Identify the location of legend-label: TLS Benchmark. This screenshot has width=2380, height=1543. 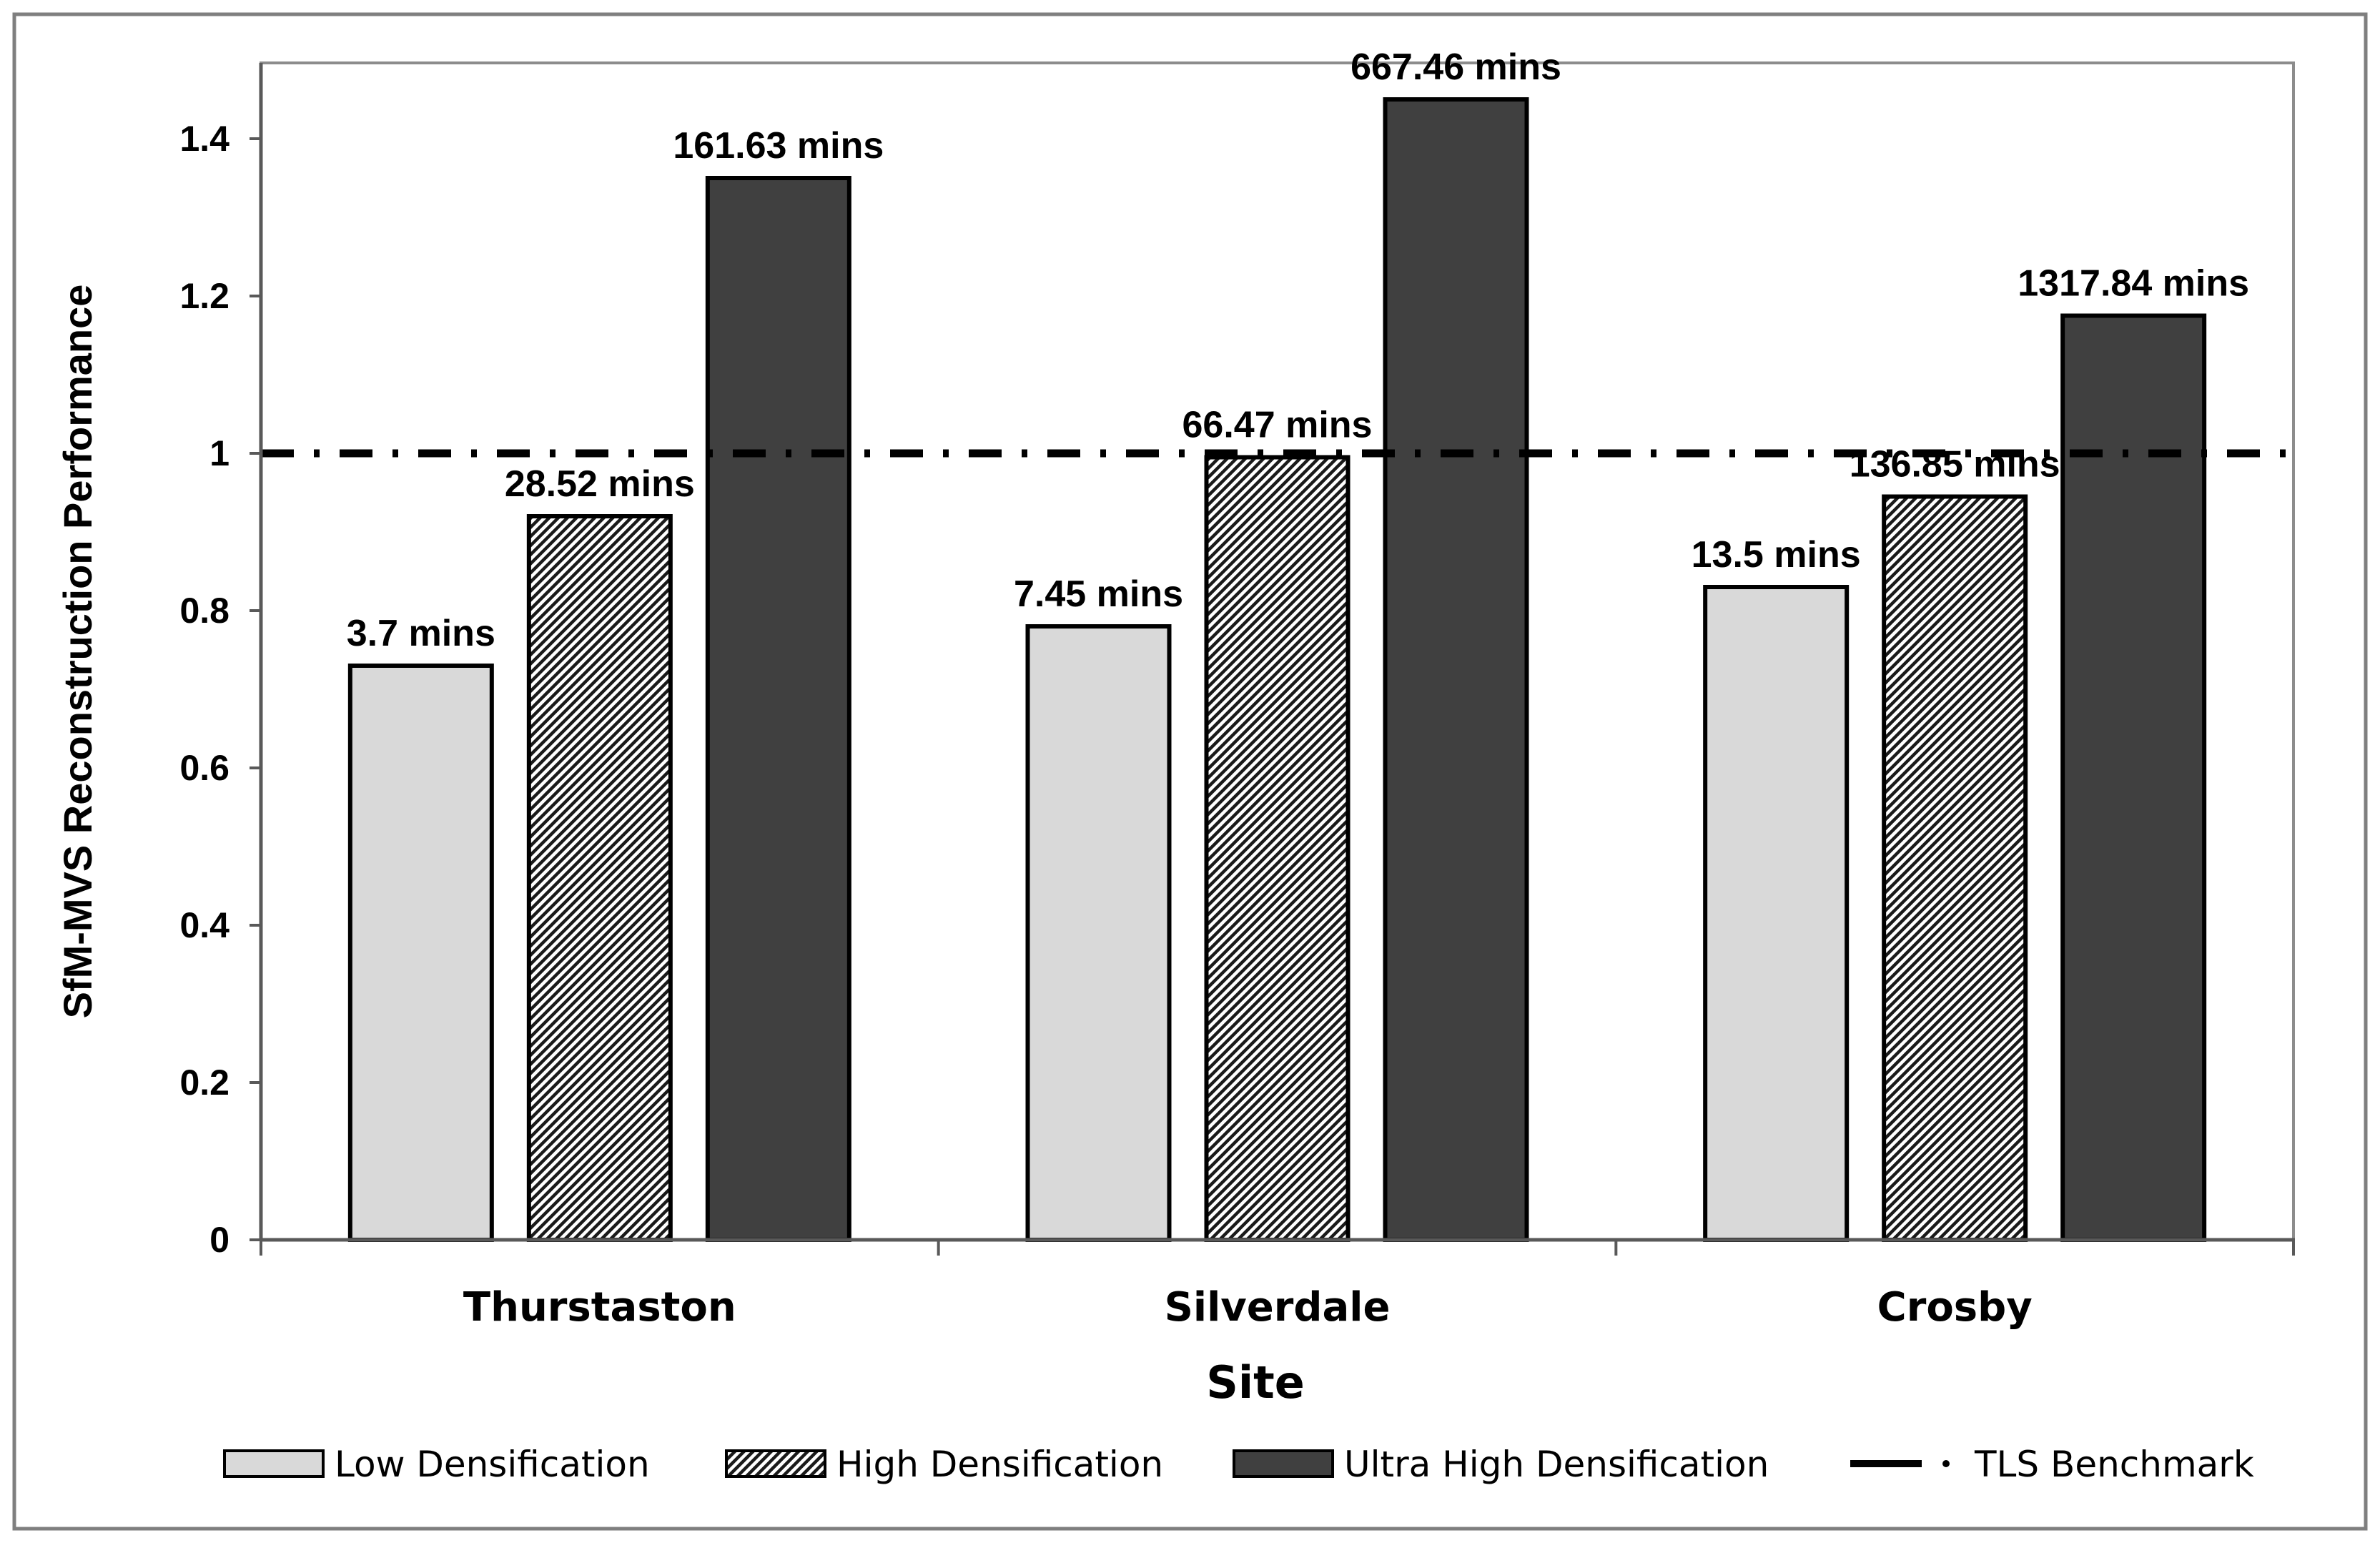
(2114, 1465).